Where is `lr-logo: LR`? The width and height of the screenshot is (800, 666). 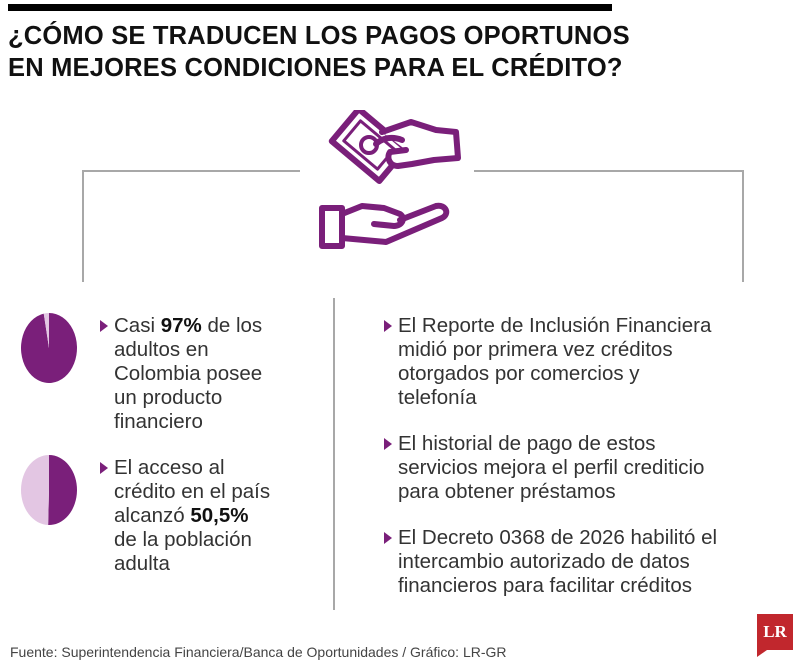
lr-logo: LR is located at coordinates (775, 635).